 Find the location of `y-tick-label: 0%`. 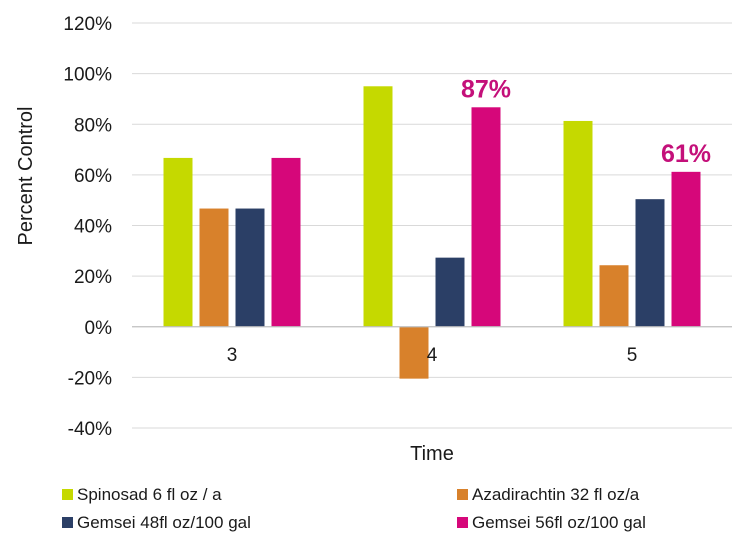

y-tick-label: 0% is located at coordinates (99, 328).